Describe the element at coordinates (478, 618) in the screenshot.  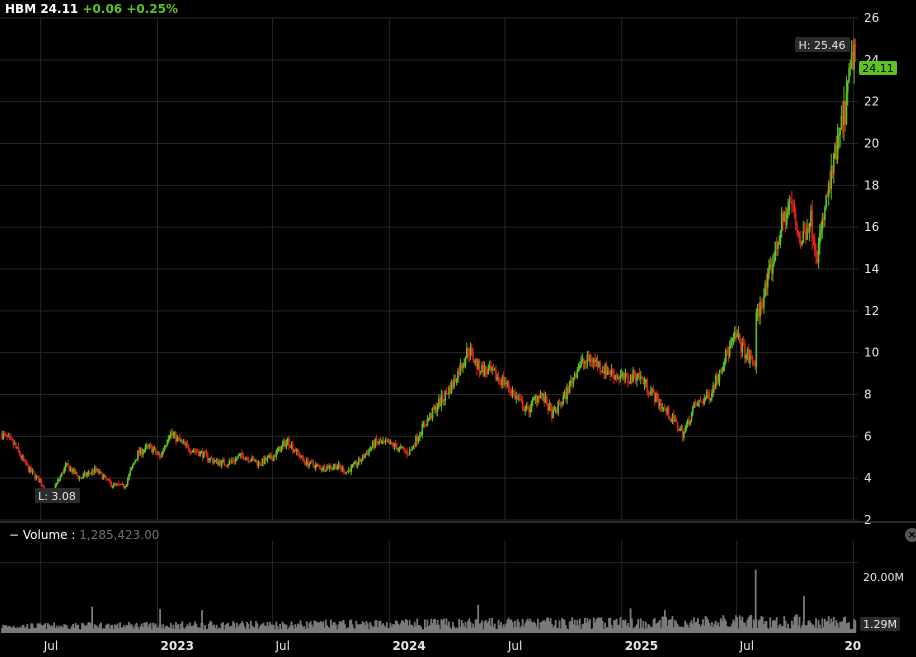
I see `volume-spike` at that location.